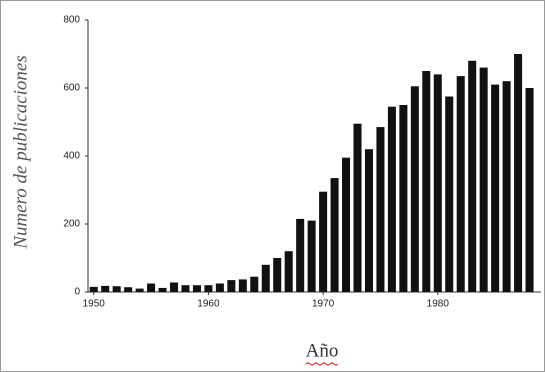 The width and height of the screenshot is (545, 372). I want to click on y-tick-label: 0, so click(77, 292).